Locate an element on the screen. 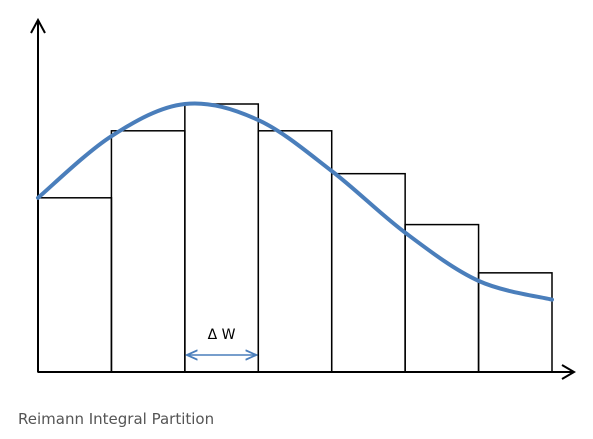 This screenshot has width=593, height=439. delta-w-annotation: Δ W is located at coordinates (221, 341).